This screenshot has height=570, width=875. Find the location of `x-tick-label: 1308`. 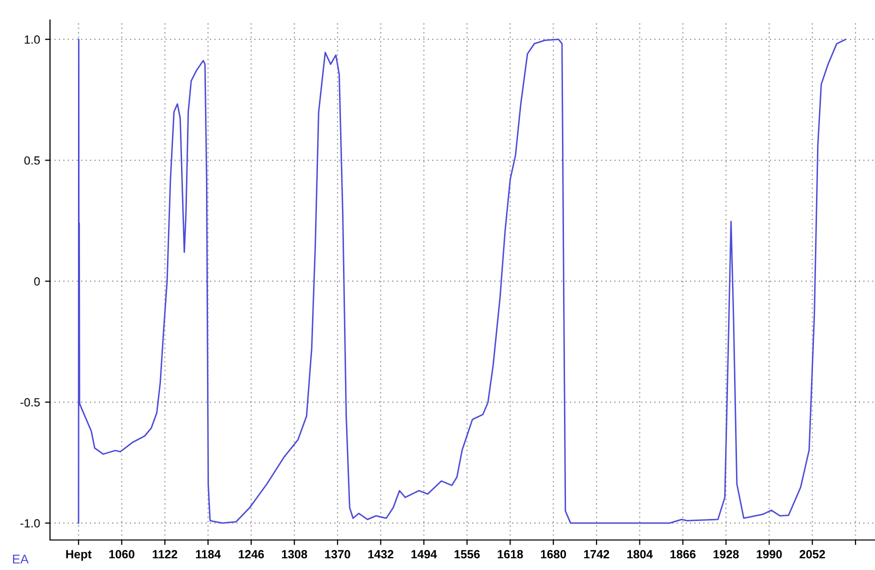

x-tick-label: 1308 is located at coordinates (295, 554).